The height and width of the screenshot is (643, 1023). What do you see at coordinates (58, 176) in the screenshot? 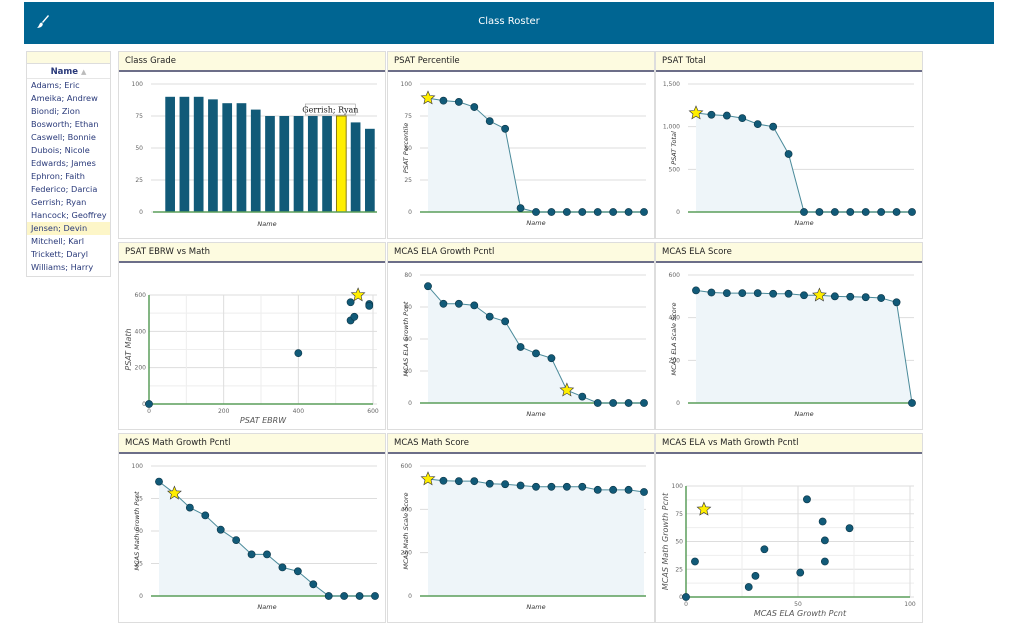
I see `roster-row: Ephron; Faith` at bounding box center [58, 176].